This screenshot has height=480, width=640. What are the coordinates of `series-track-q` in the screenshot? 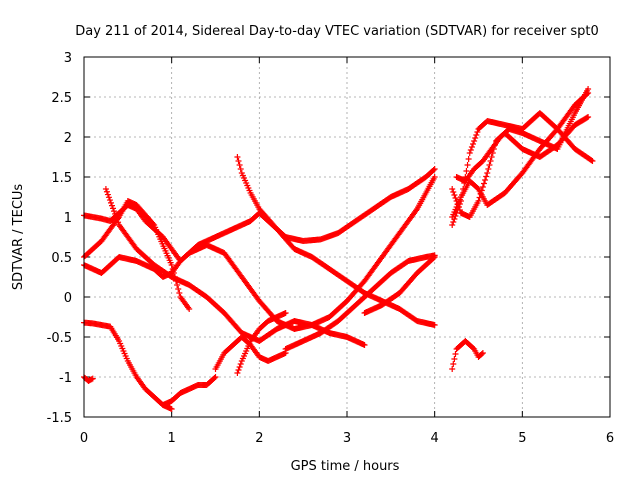 It's located at (467, 355).